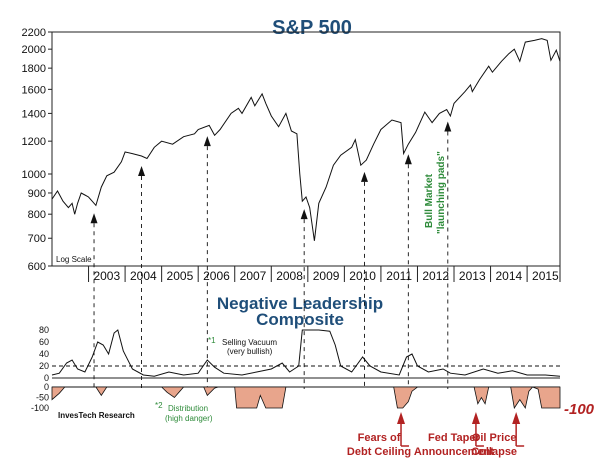 The image size is (600, 467). I want to click on event-label-line1: Oil Price, so click(494, 438).